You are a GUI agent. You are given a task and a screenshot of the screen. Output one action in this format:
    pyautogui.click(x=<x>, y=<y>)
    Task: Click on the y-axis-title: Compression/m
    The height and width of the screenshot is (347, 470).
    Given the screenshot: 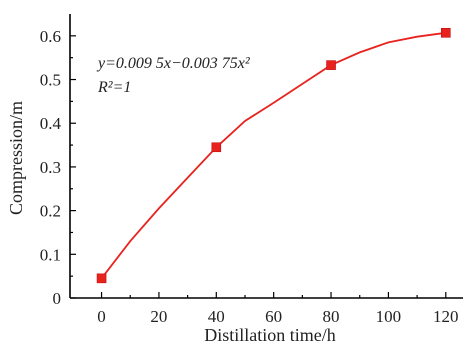 What is the action you would take?
    pyautogui.click(x=16, y=158)
    